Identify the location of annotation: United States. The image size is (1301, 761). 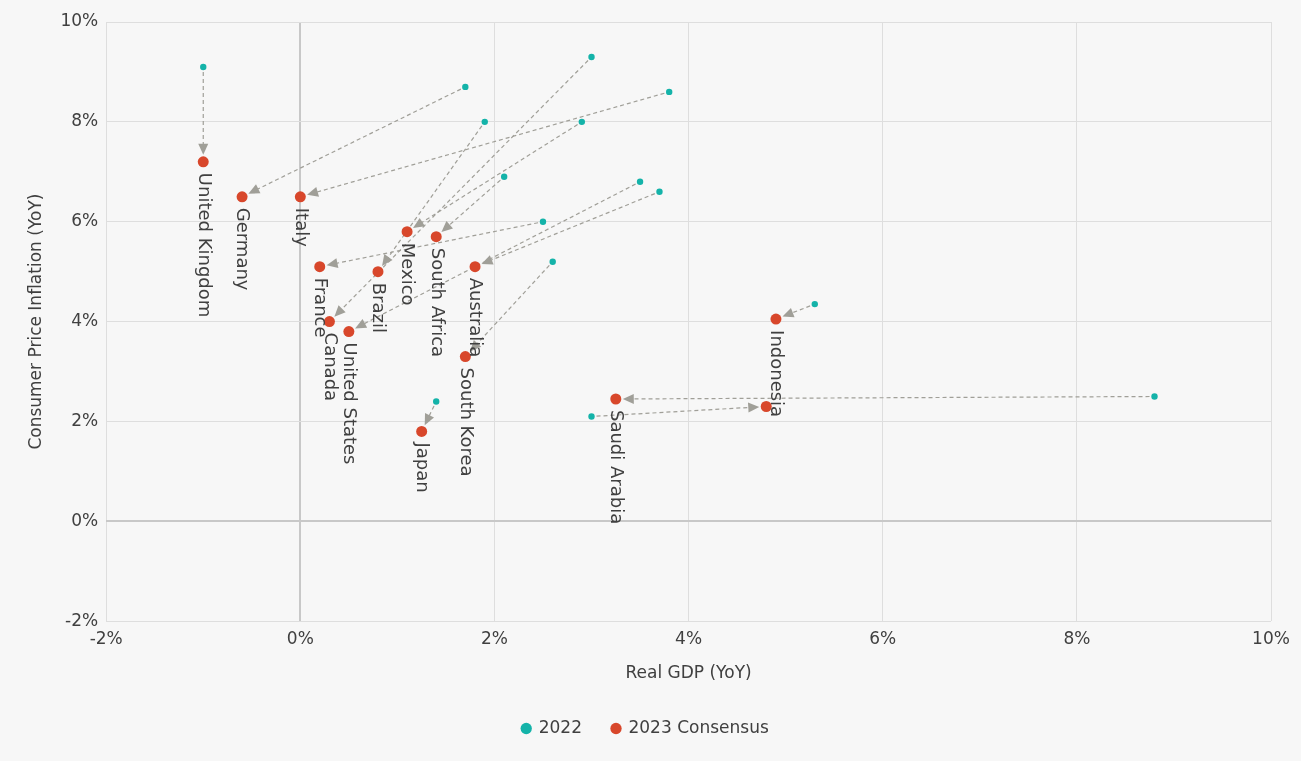
(351, 403).